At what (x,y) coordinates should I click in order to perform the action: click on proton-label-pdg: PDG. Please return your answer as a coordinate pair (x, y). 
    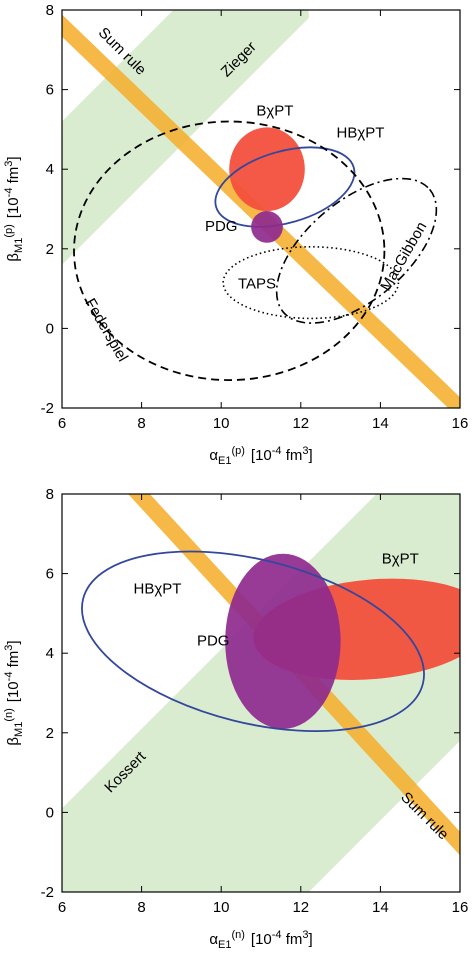
    Looking at the image, I should click on (221, 226).